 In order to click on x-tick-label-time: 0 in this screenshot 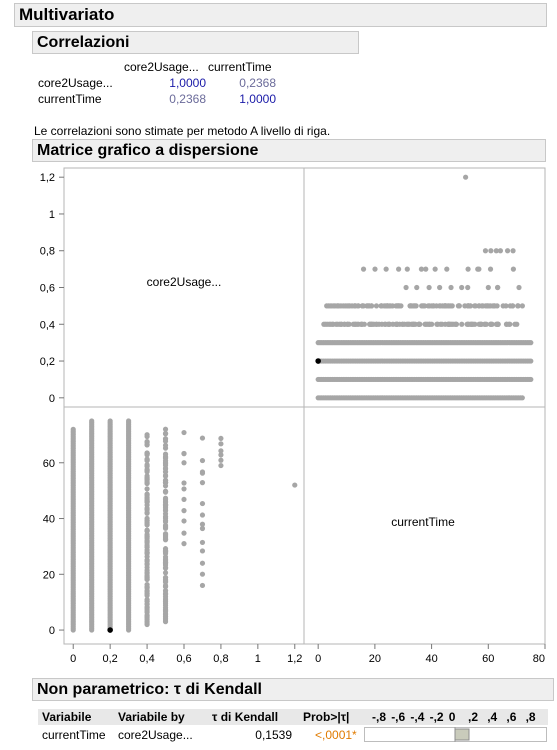, I will do `click(318, 659)`.